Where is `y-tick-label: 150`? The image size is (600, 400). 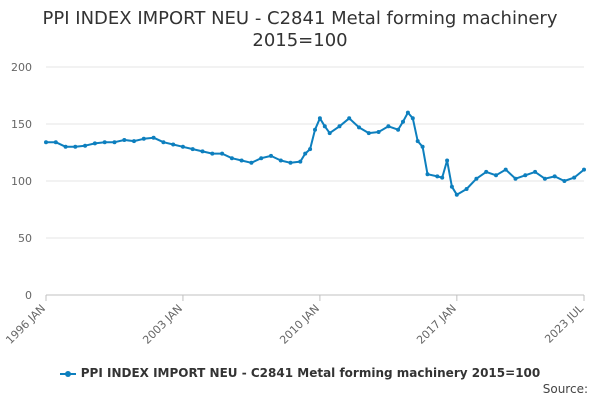
y-tick-label: 150 is located at coordinates (21, 124).